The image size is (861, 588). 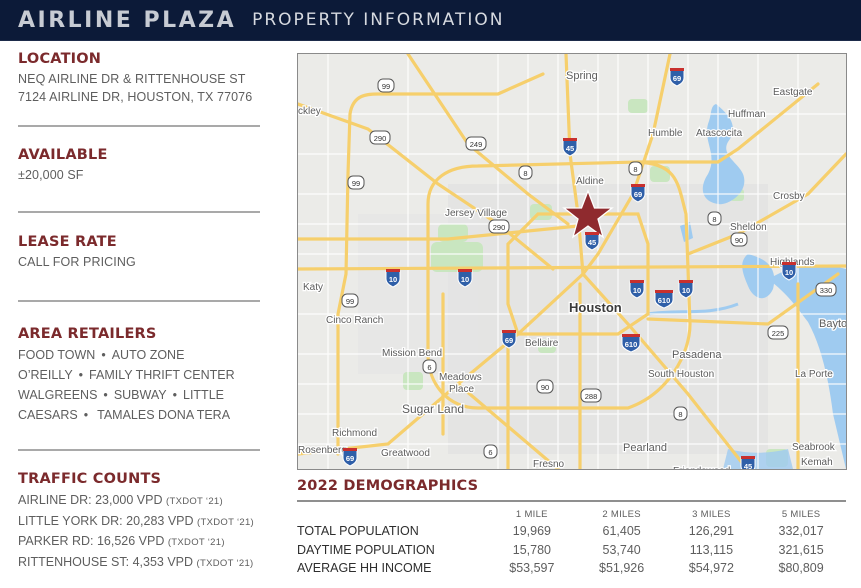 I want to click on svg-text: 288, so click(x=591, y=396).